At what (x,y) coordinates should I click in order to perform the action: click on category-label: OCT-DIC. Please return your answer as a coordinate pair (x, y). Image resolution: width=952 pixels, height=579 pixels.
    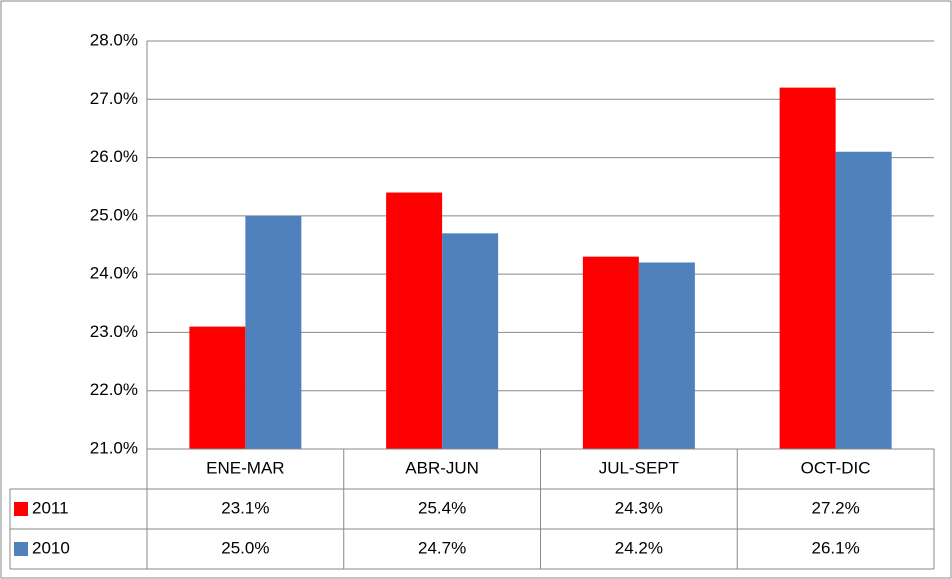
    Looking at the image, I should click on (836, 467).